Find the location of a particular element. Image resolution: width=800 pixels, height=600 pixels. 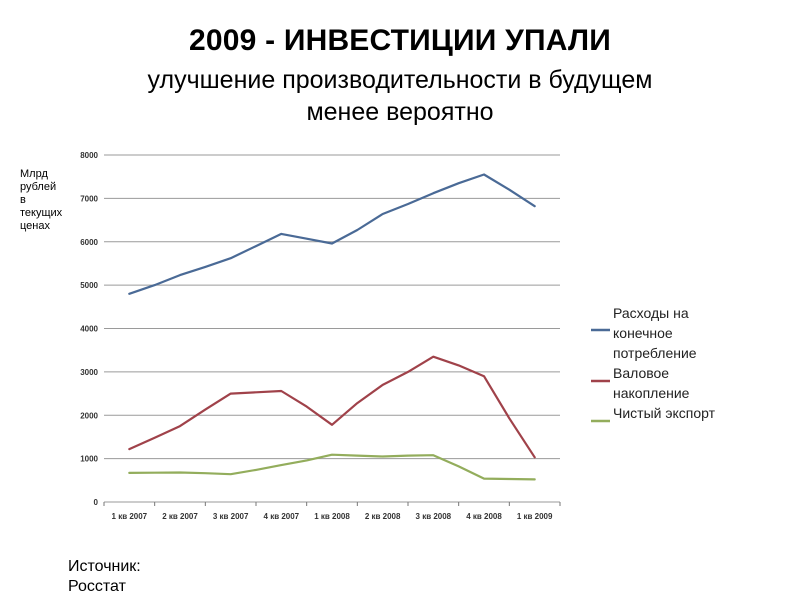

source-line: Источник: is located at coordinates (104, 566).